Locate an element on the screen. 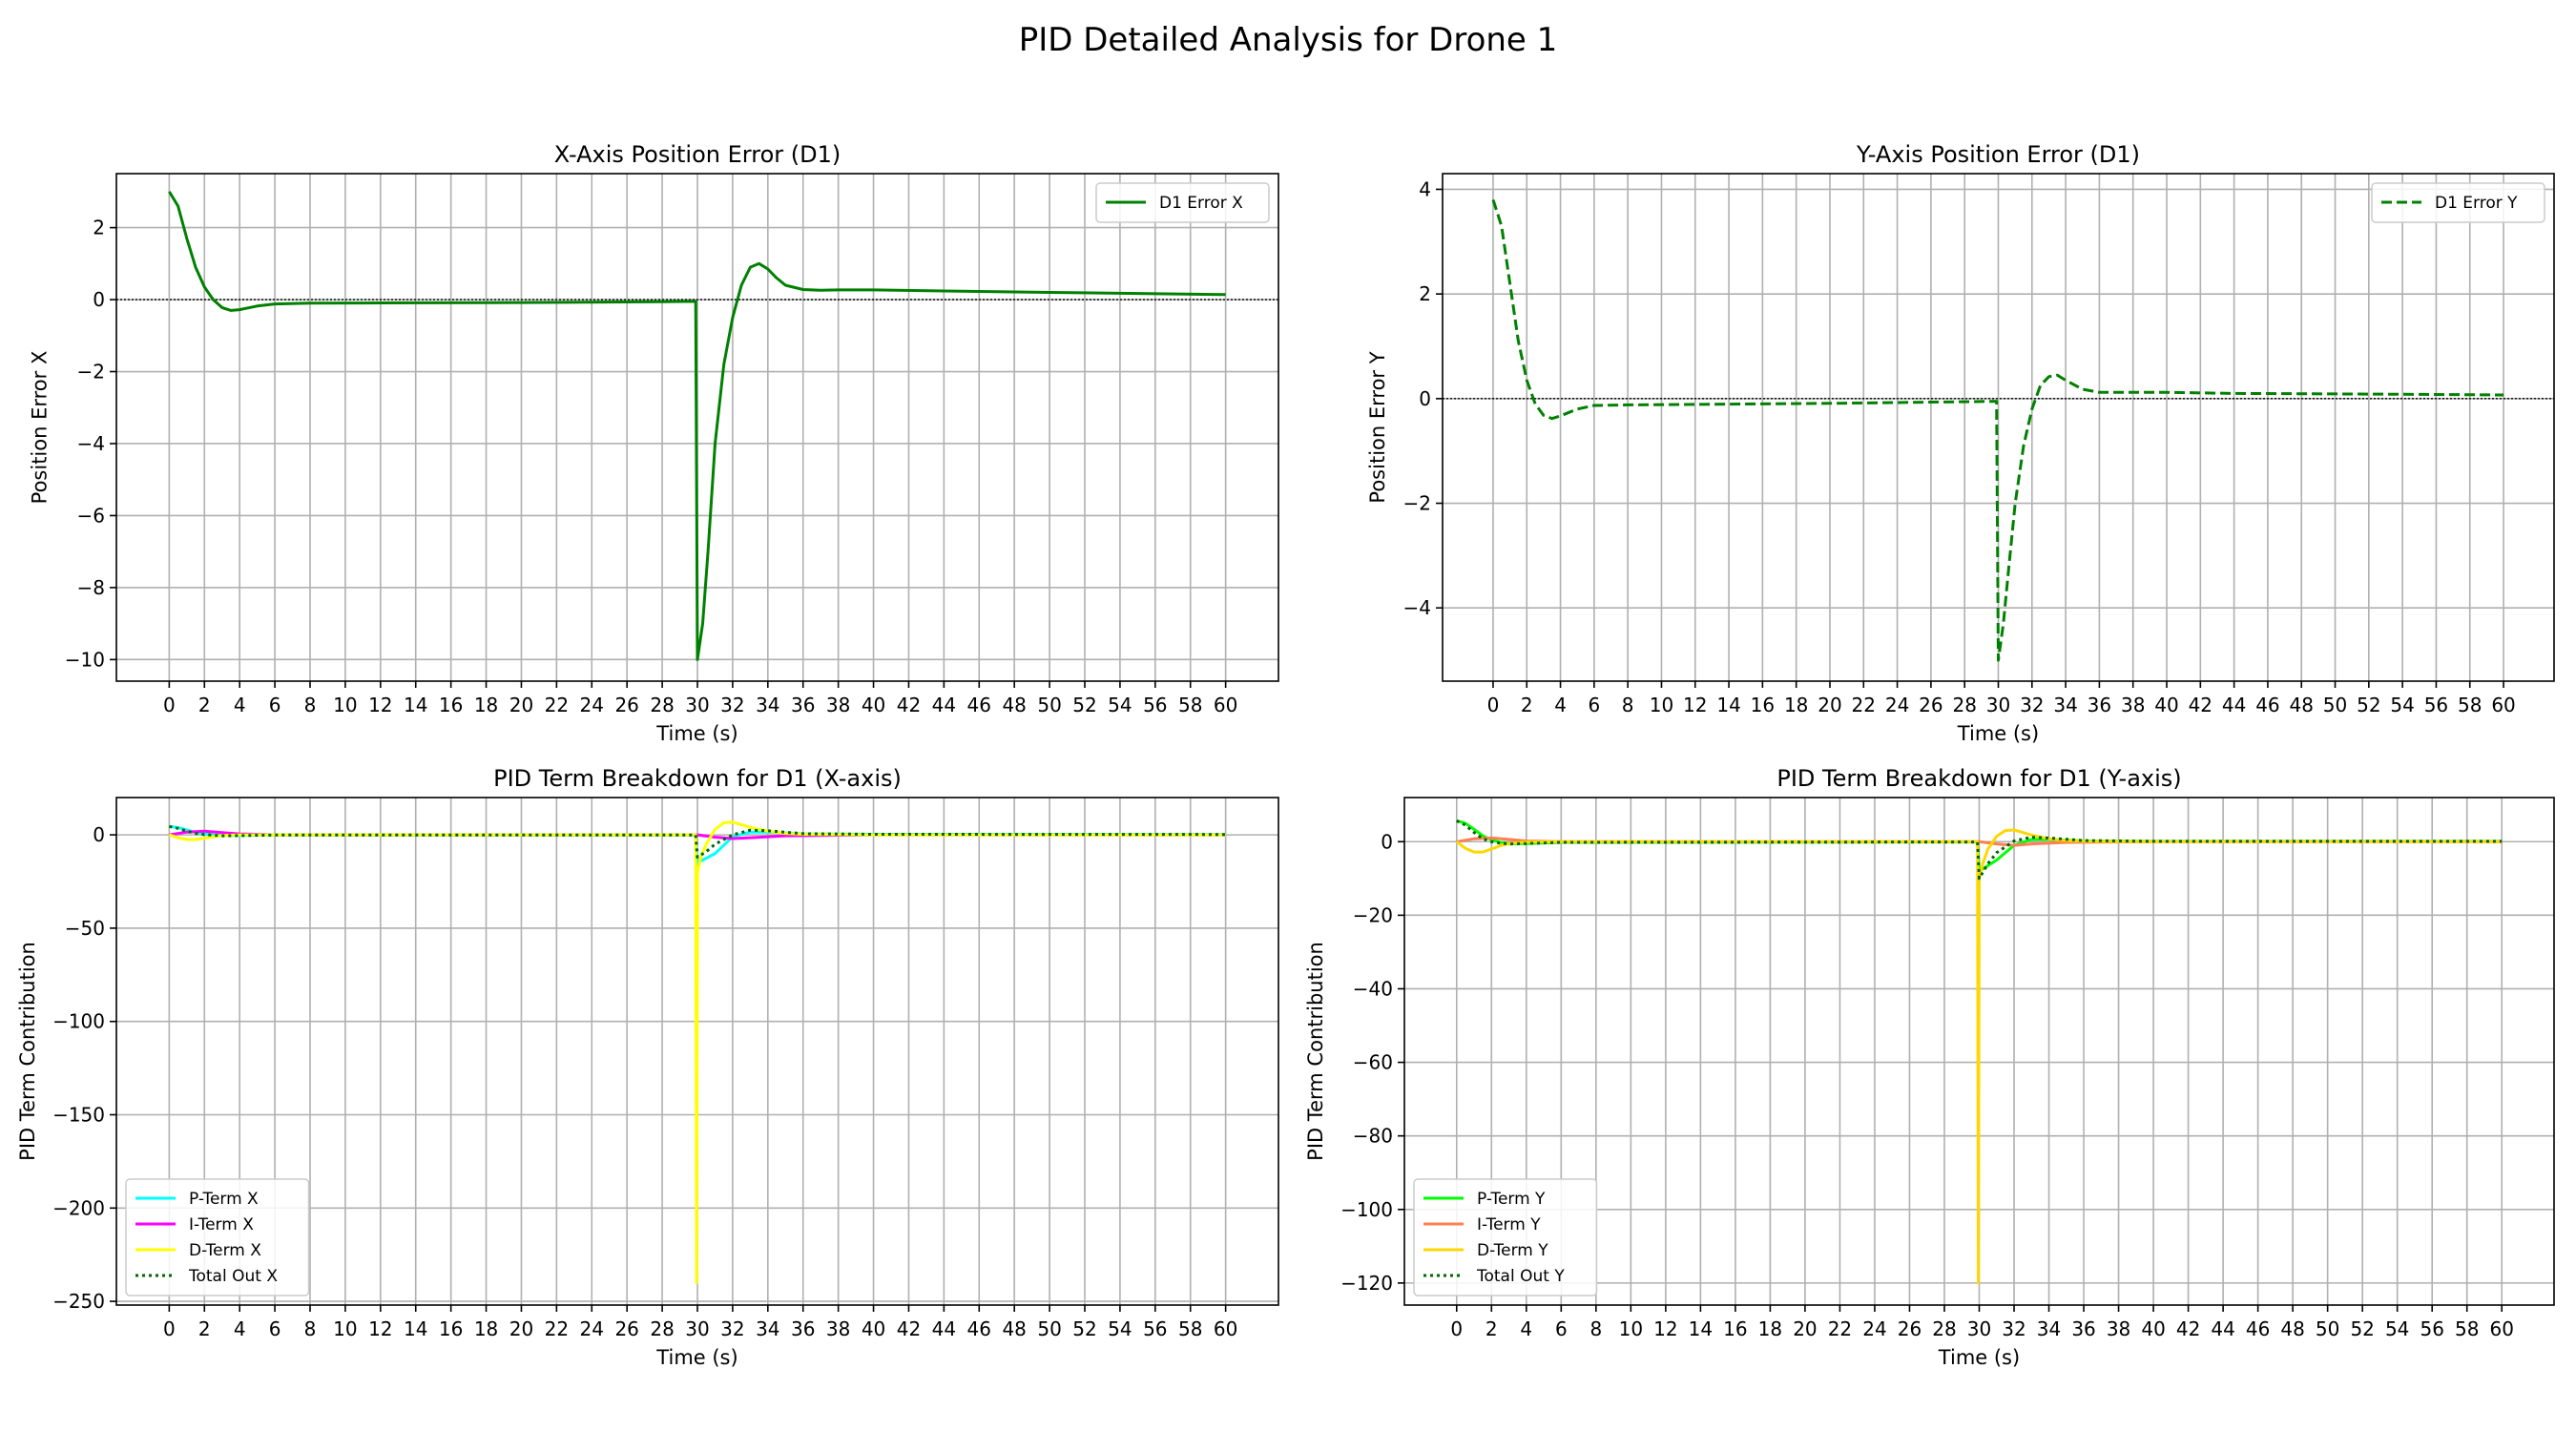 This screenshot has height=1431, width=2576. legend-label: P-Term X is located at coordinates (224, 1199).